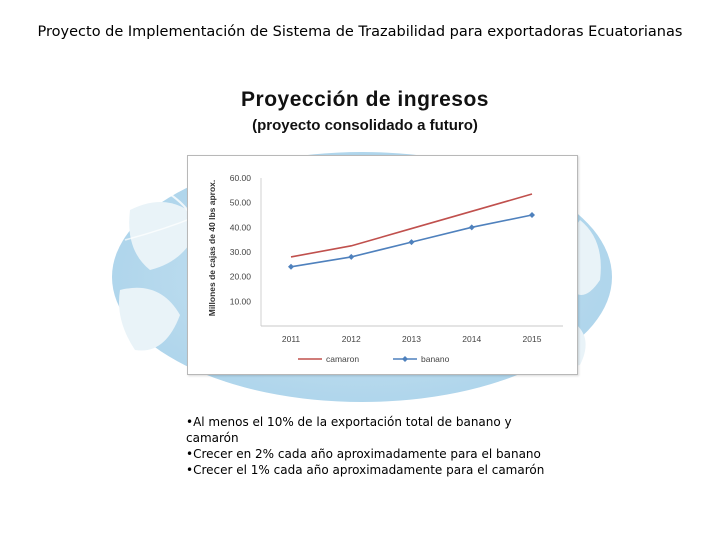 The height and width of the screenshot is (540, 720). I want to click on x-tick-label: 2011, so click(291, 339).